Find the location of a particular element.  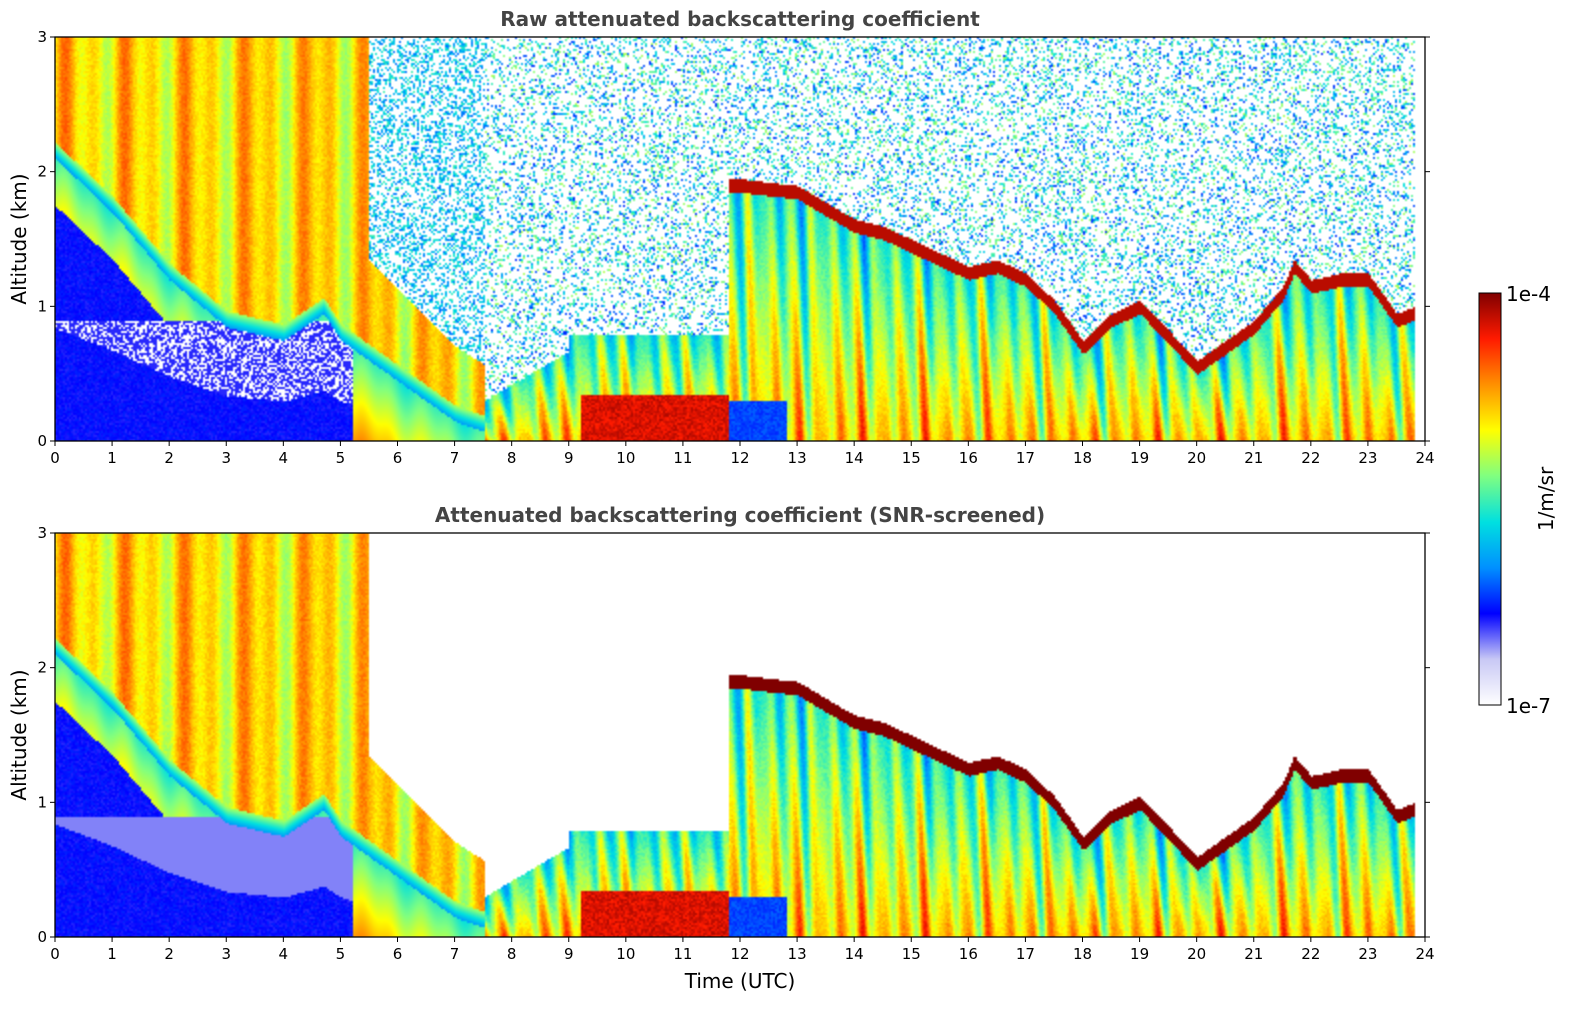

colorbar-frame is located at coordinates (1490, 499).